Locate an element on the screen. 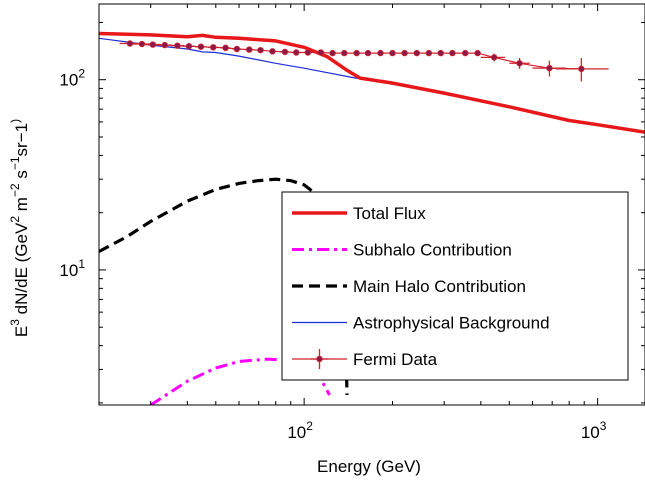 This screenshot has width=645, height=483. legend-marker is located at coordinates (319, 359).